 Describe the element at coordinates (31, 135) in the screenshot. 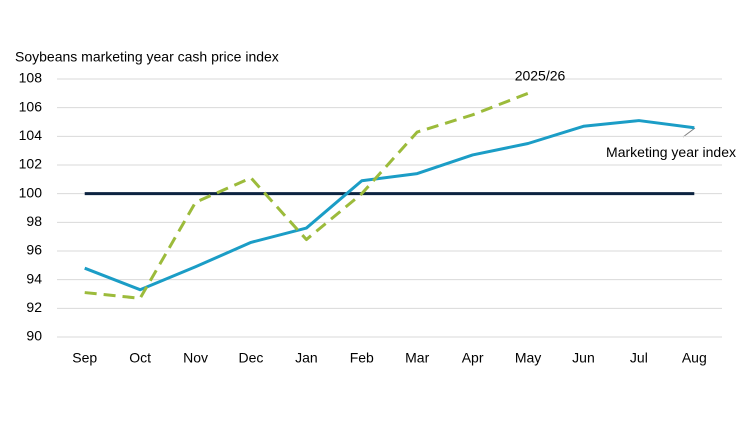

I see `y-tick-label: 104` at that location.